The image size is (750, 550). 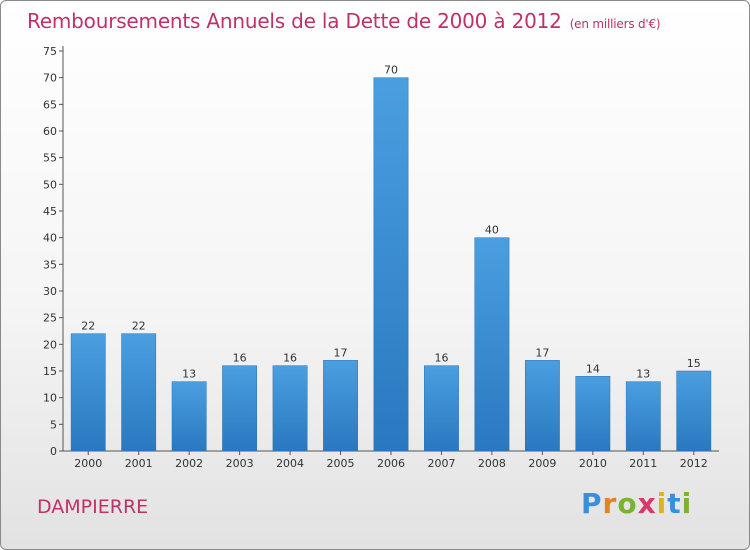 I want to click on x-tick-label: 2000, so click(x=88, y=463).